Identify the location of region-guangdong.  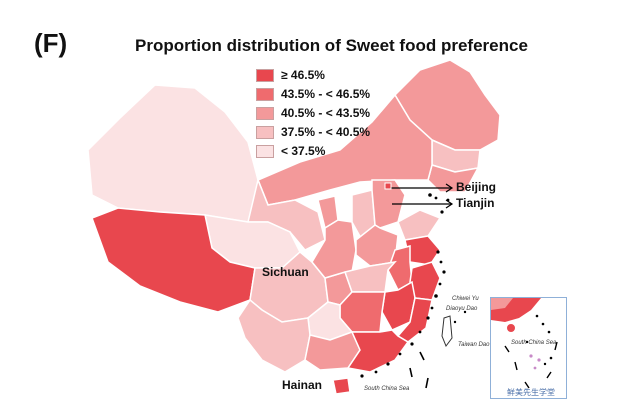
(378, 351).